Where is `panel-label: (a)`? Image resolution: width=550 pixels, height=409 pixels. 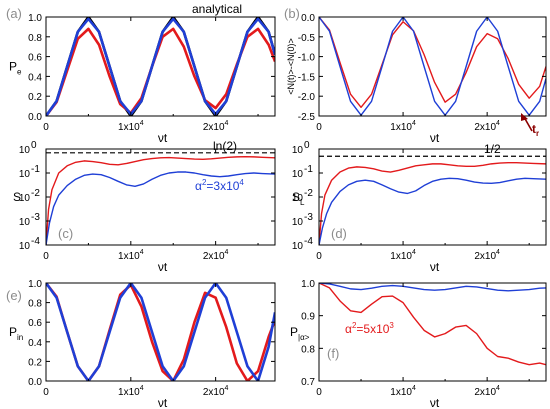
panel-label: (a) is located at coordinates (14, 13).